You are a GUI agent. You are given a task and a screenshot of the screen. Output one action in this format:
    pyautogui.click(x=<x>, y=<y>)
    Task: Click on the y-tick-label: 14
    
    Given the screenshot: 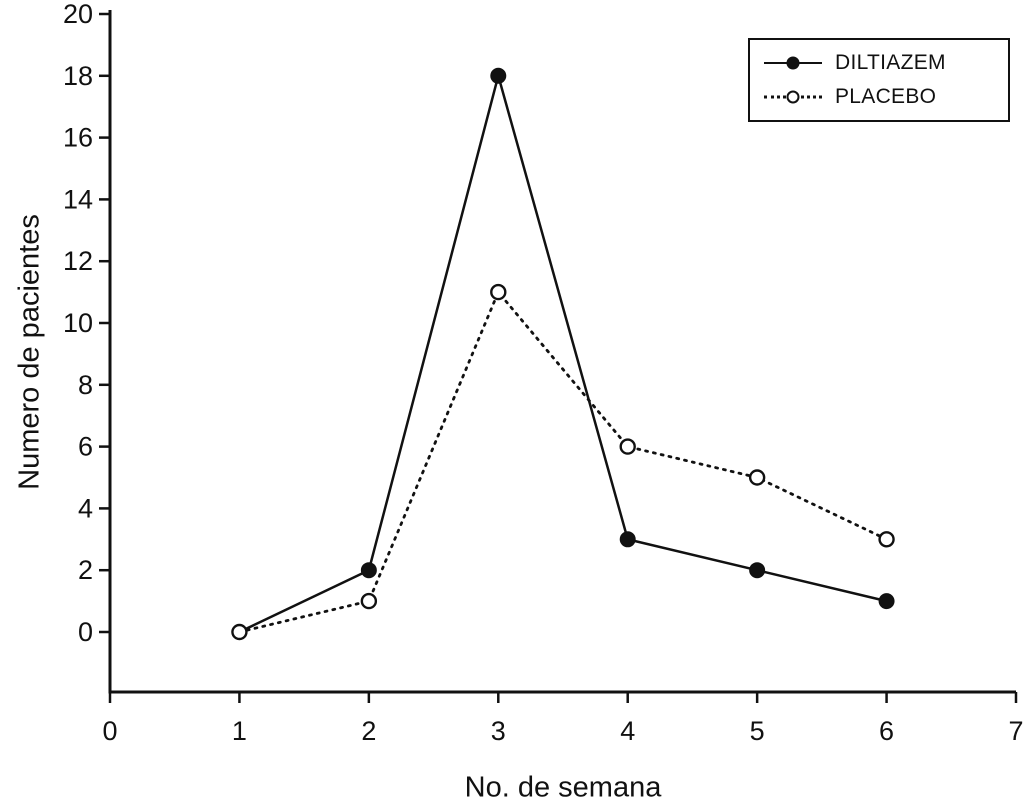 What is the action you would take?
    pyautogui.click(x=78, y=199)
    